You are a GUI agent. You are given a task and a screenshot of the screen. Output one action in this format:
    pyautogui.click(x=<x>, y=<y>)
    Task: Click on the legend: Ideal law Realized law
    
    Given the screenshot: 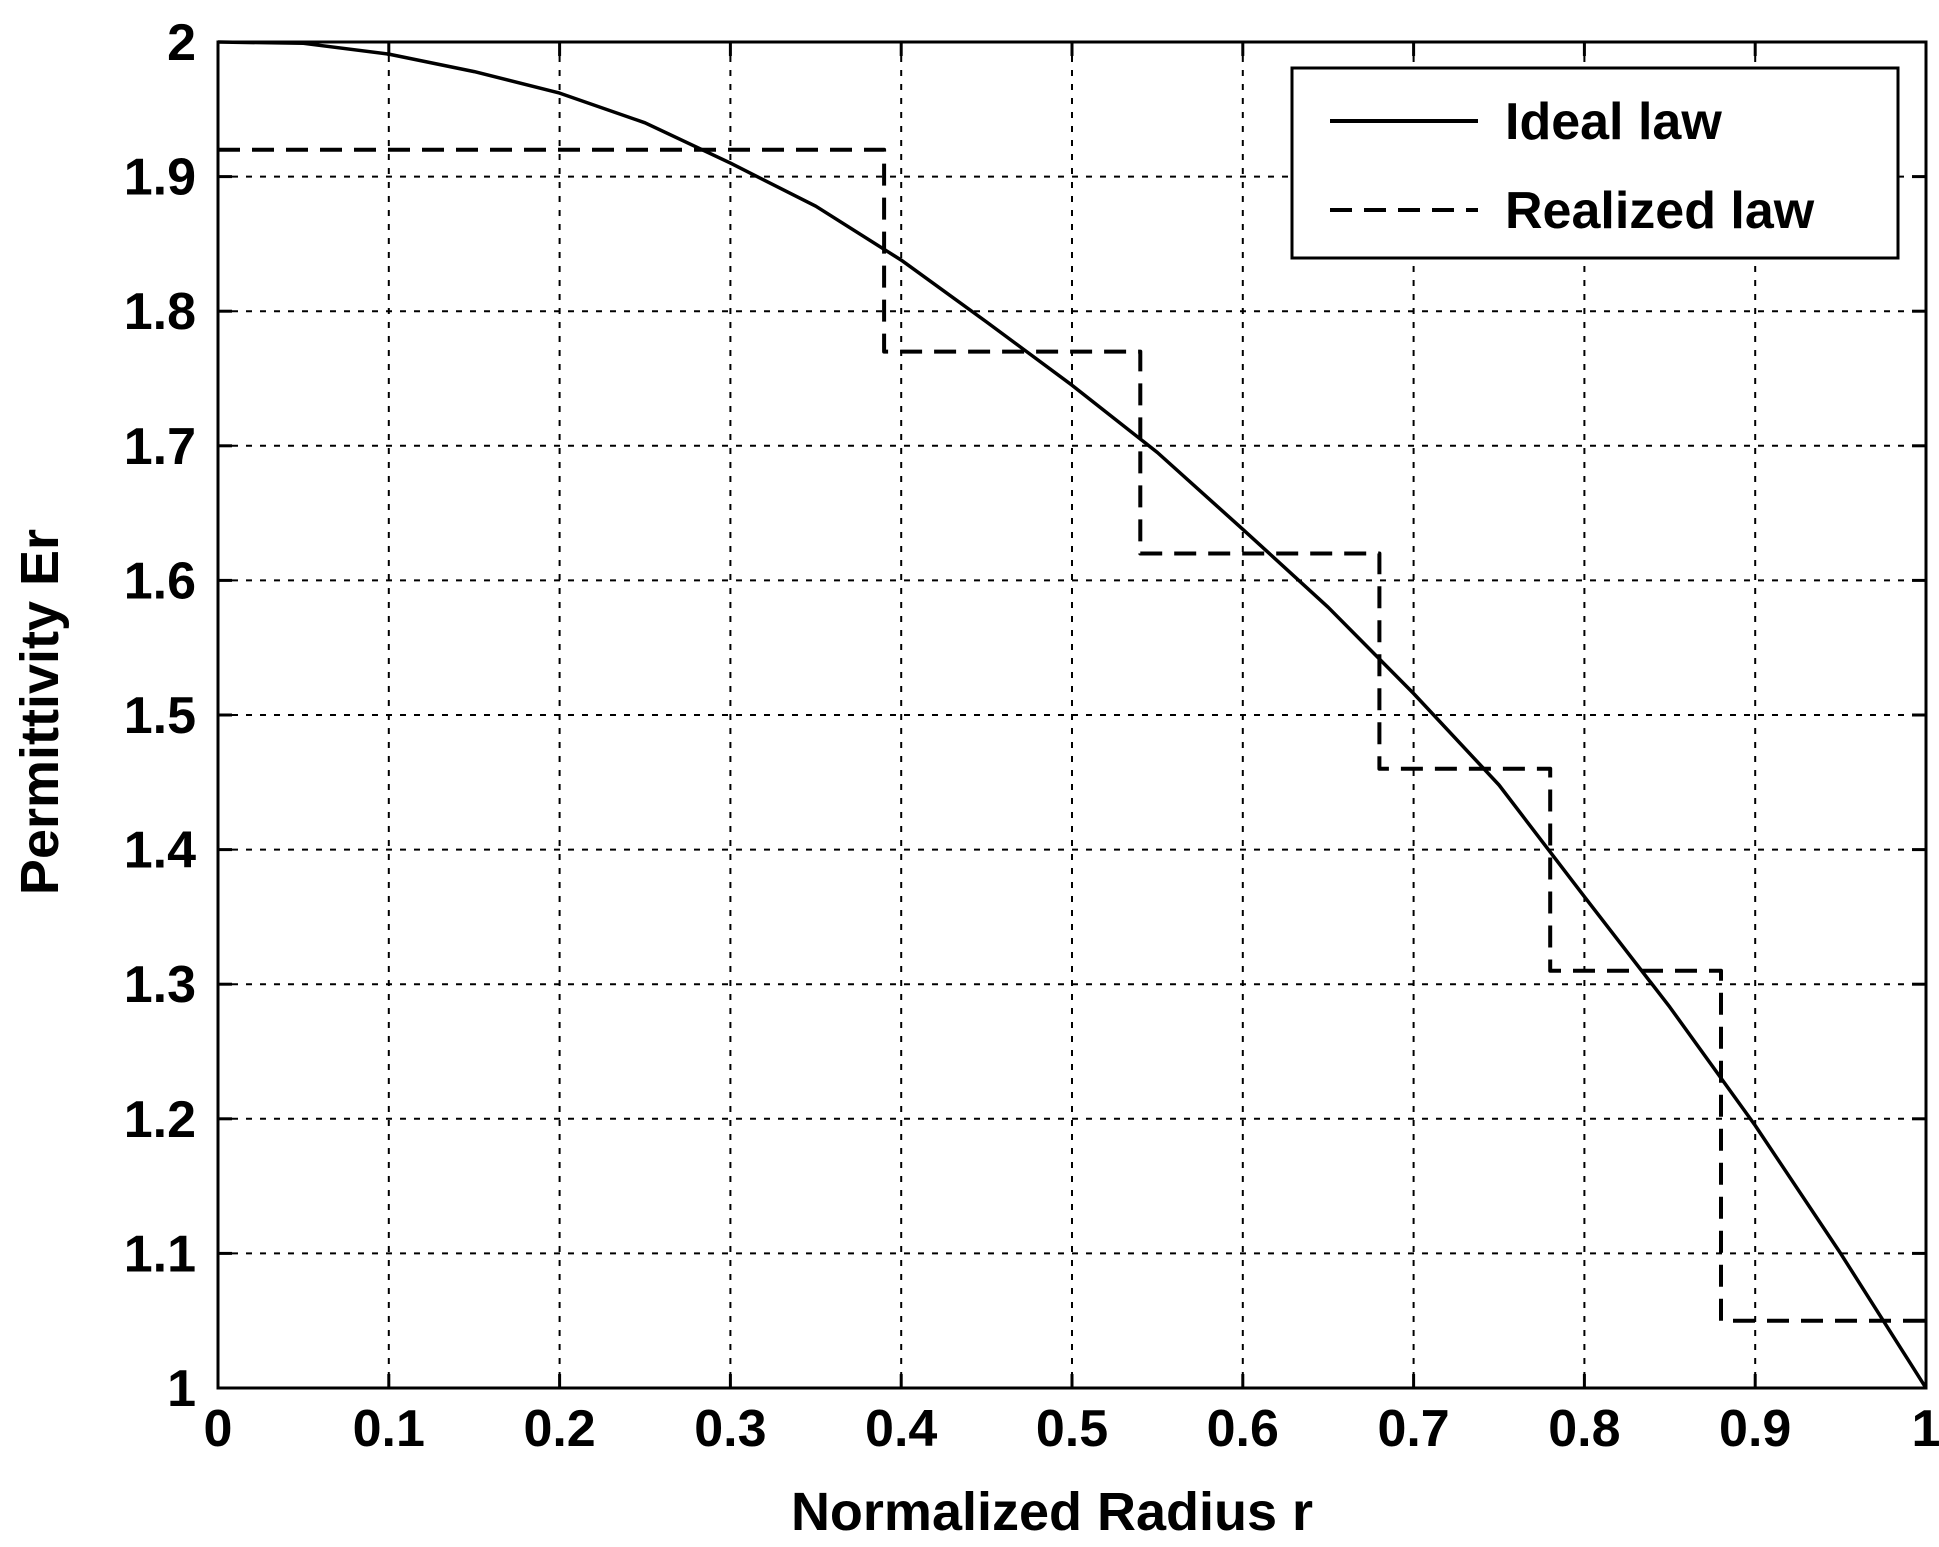 What is the action you would take?
    pyautogui.click(x=1595, y=163)
    